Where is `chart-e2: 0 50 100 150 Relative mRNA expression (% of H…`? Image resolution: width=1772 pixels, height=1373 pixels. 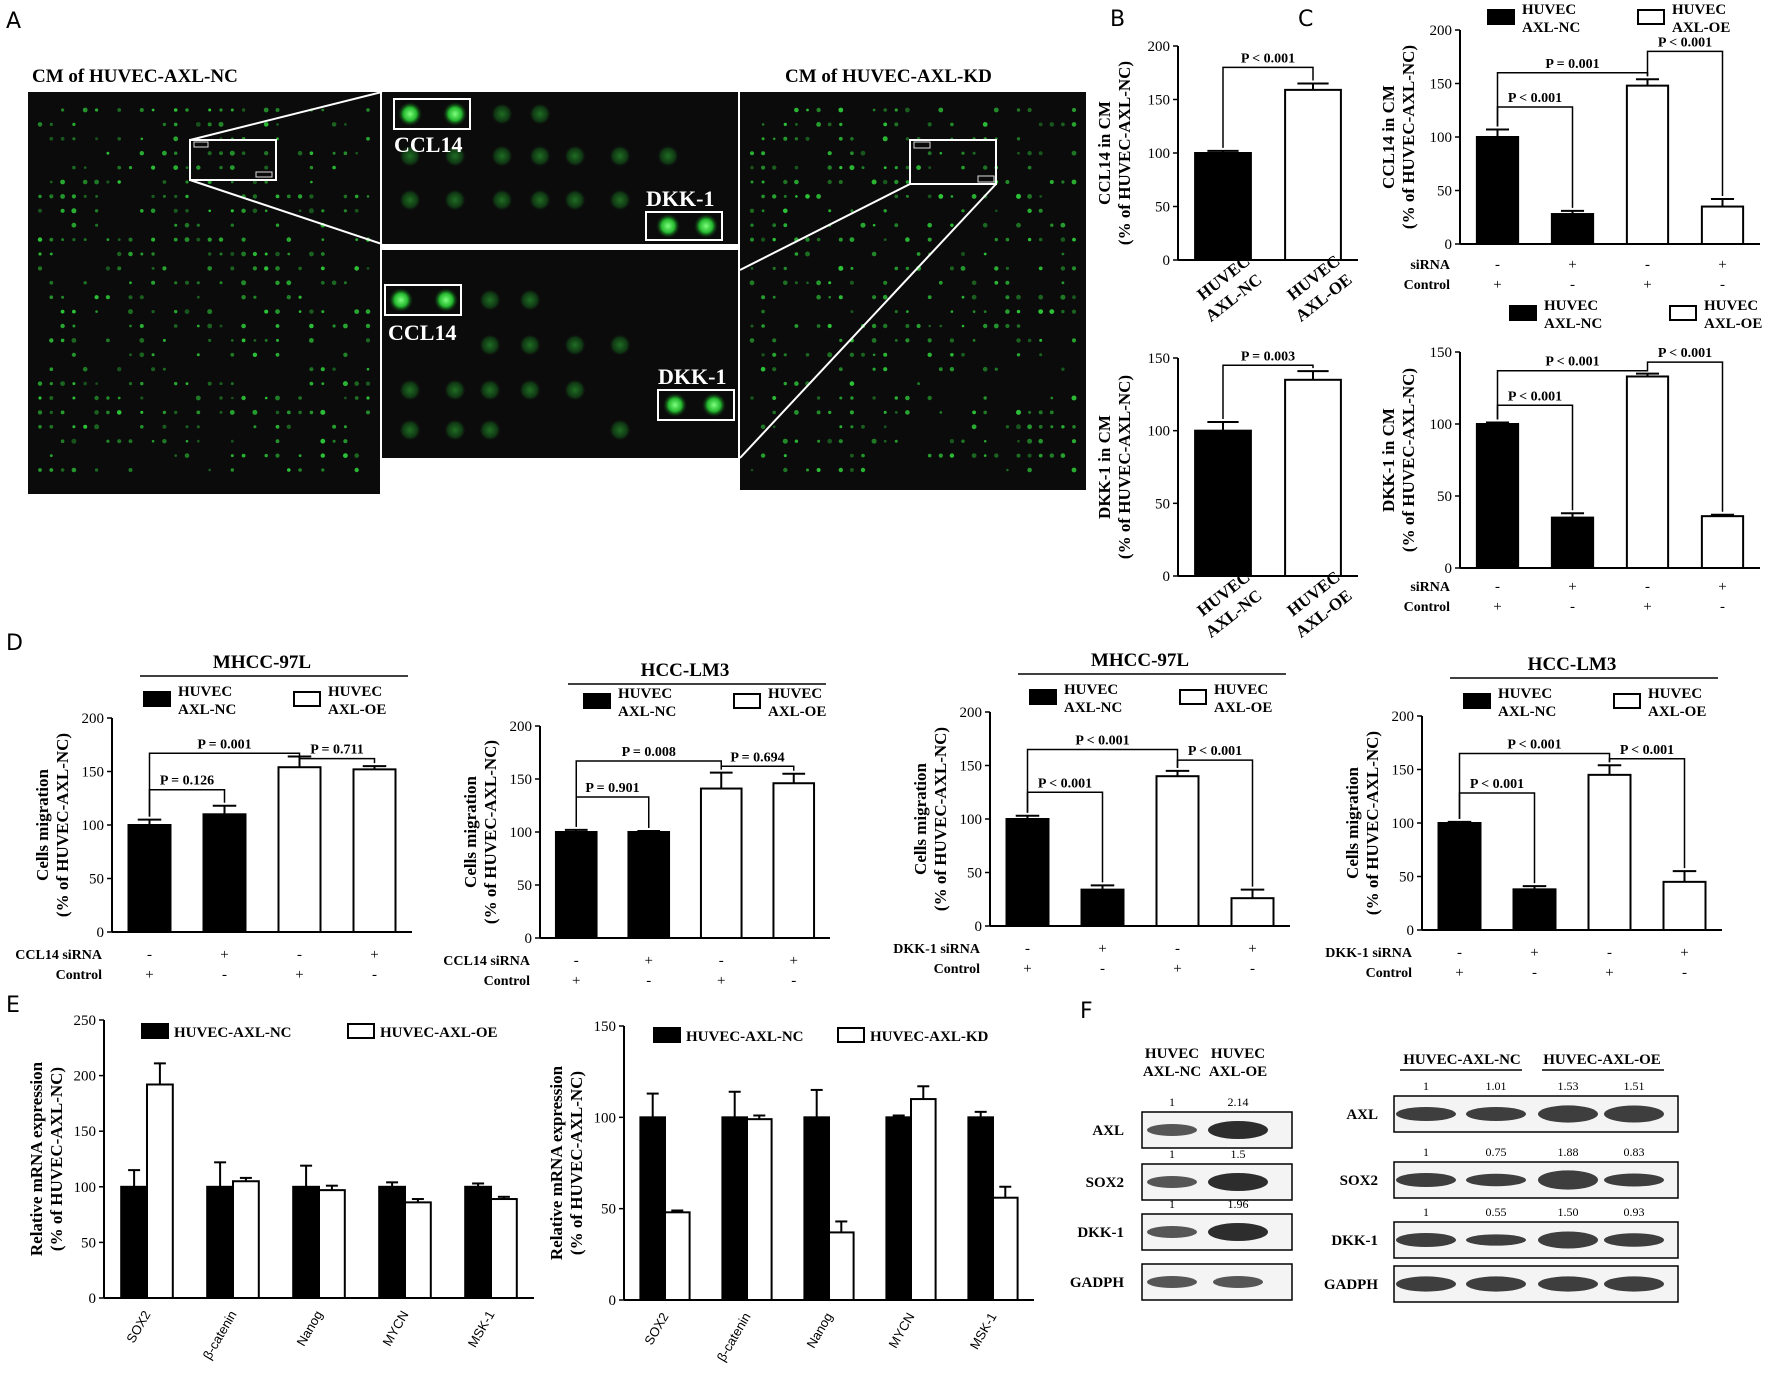 chart-e2: 0 50 100 150 Relative mRNA expression (% of H… is located at coordinates (790, 1191).